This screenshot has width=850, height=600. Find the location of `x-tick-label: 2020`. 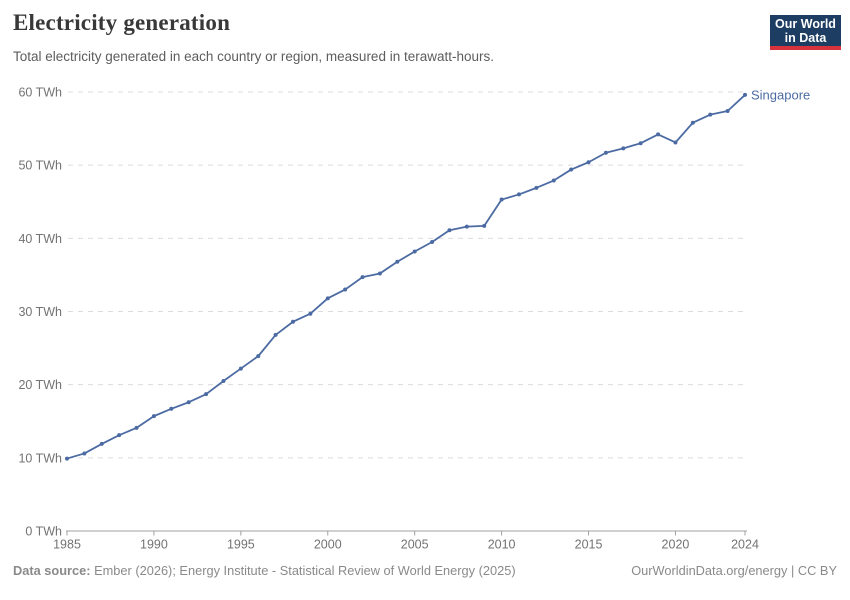

x-tick-label: 2020 is located at coordinates (676, 545).